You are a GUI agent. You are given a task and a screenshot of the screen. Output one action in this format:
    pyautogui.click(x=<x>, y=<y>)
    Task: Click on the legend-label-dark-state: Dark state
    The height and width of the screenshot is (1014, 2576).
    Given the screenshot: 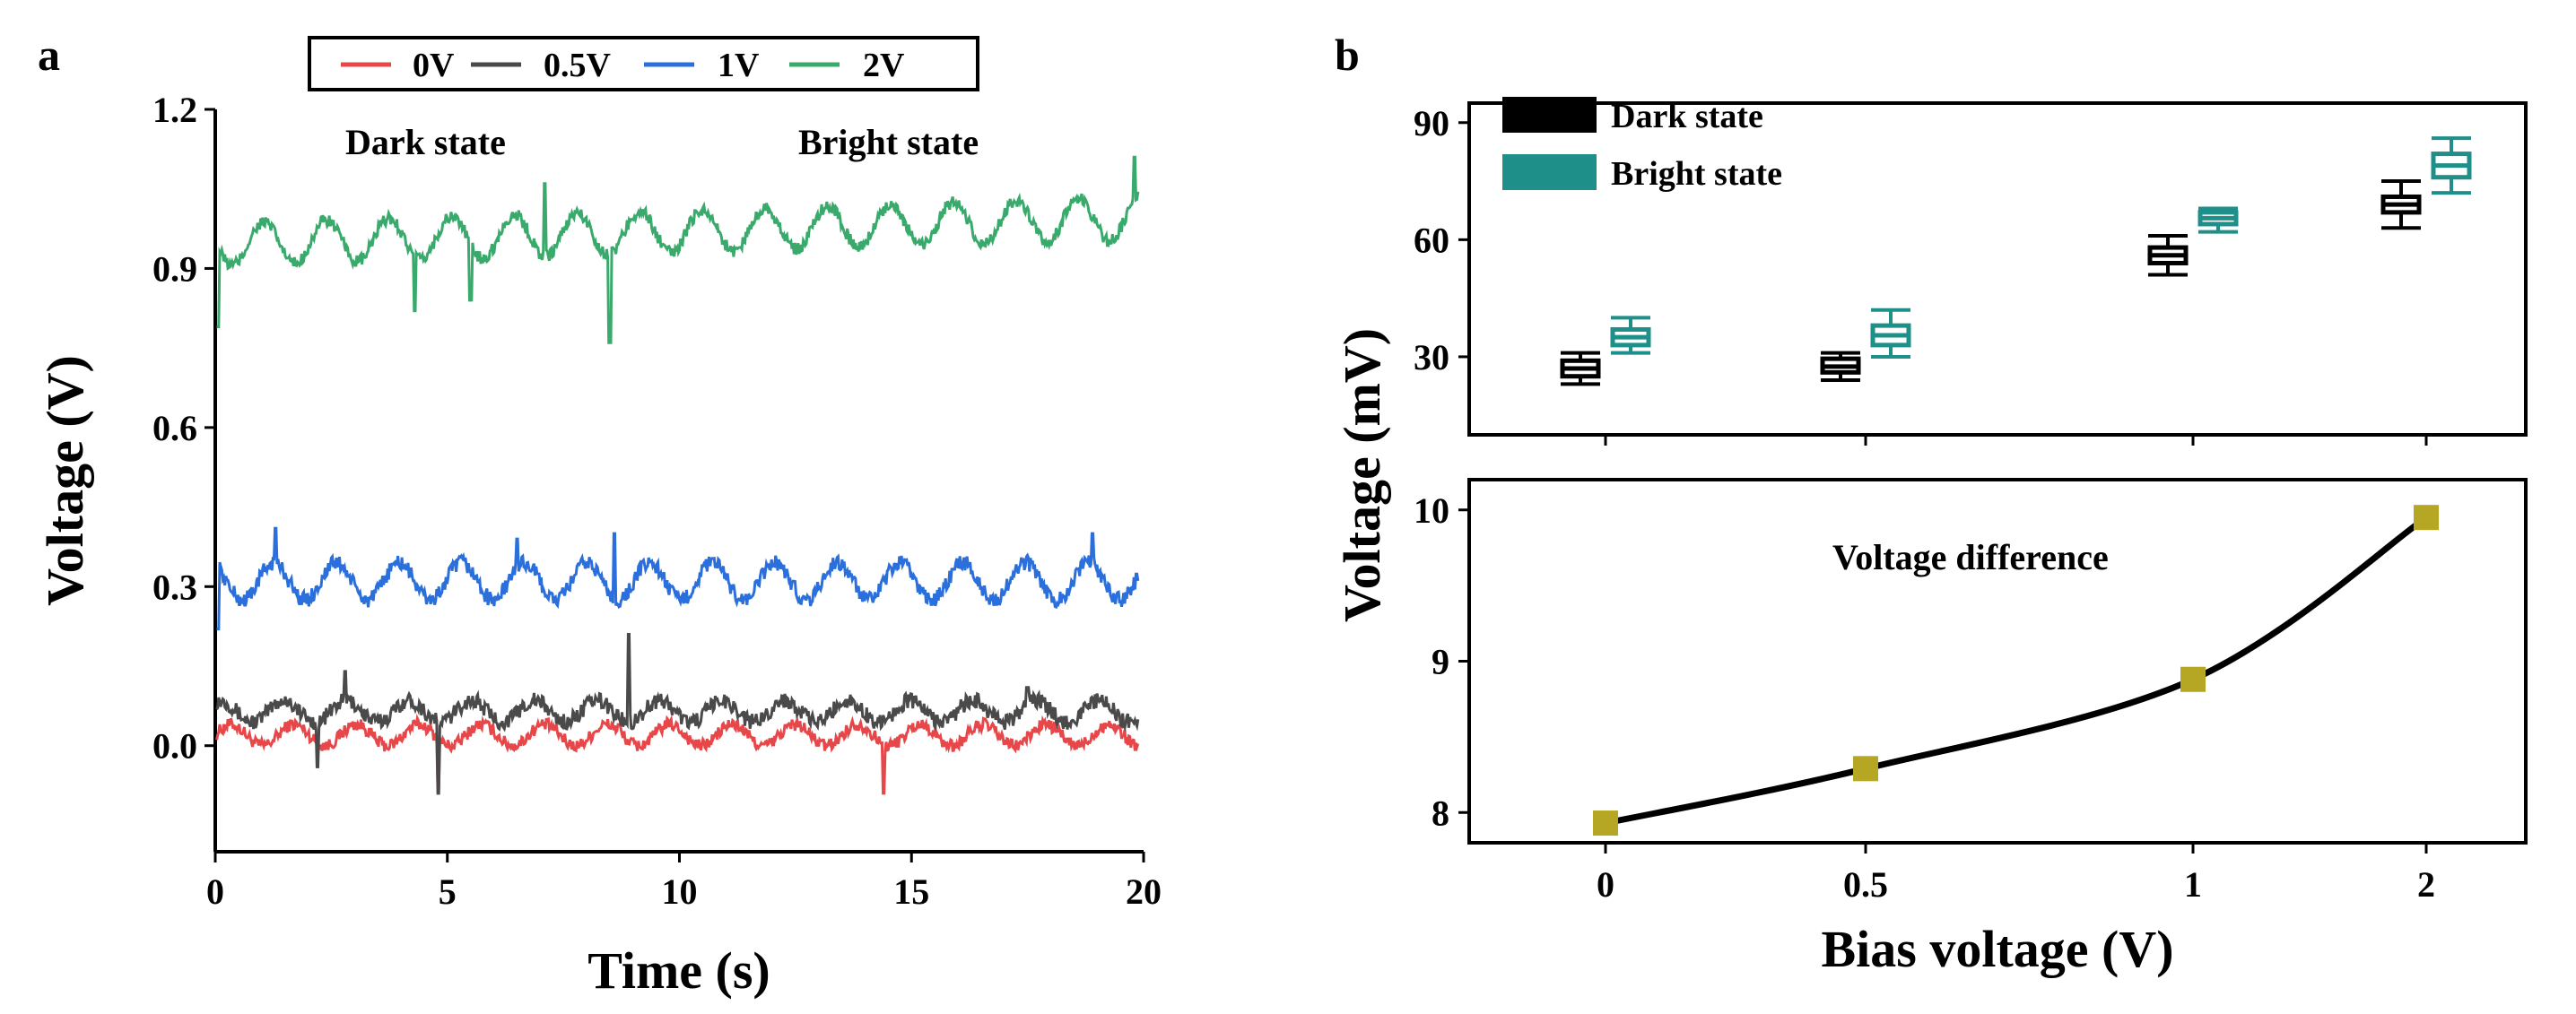 What is the action you would take?
    pyautogui.click(x=1687, y=117)
    